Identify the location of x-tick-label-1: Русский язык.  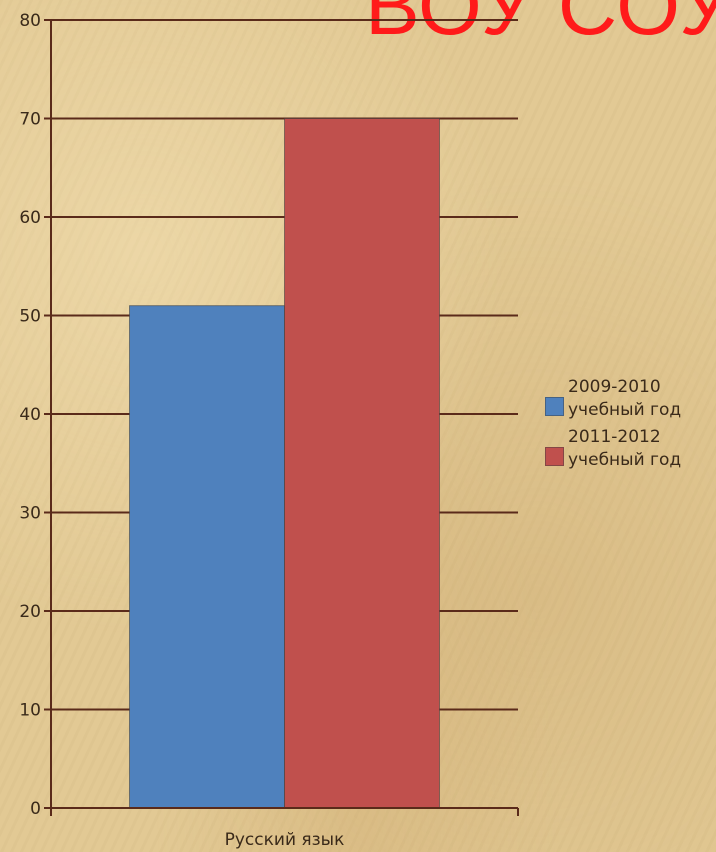
(285, 840).